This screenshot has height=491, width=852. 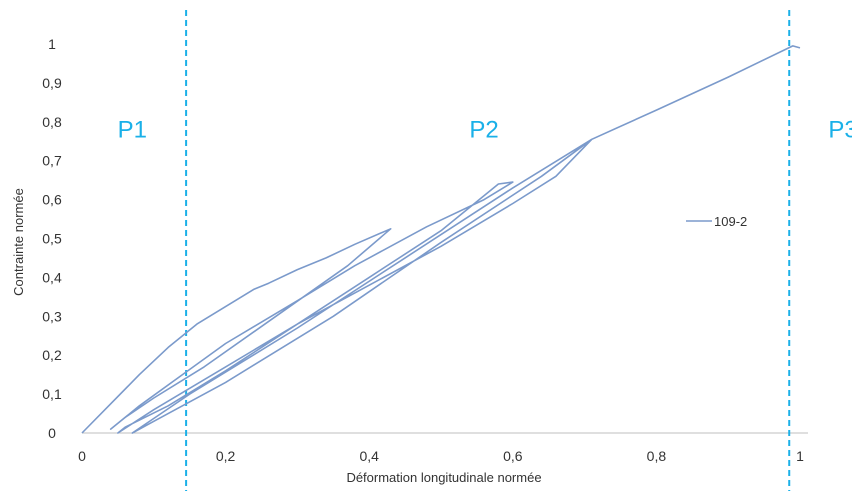 I want to click on y-tick-label: 0,5, so click(x=52, y=239).